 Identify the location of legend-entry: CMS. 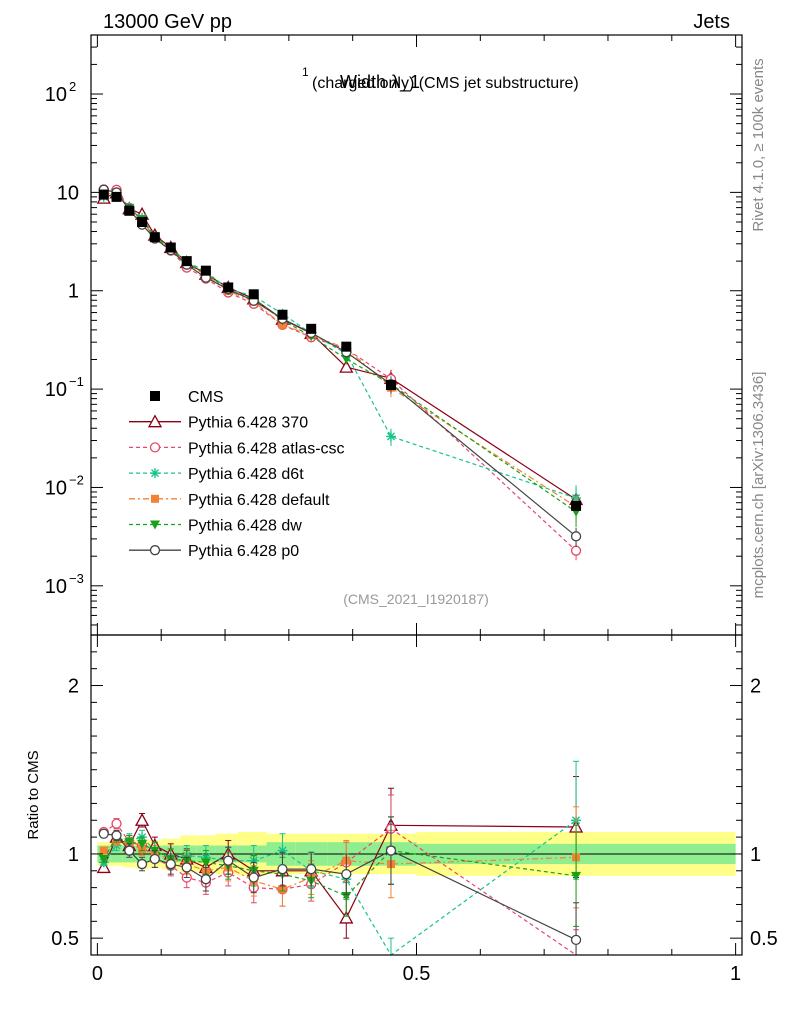
(187, 397).